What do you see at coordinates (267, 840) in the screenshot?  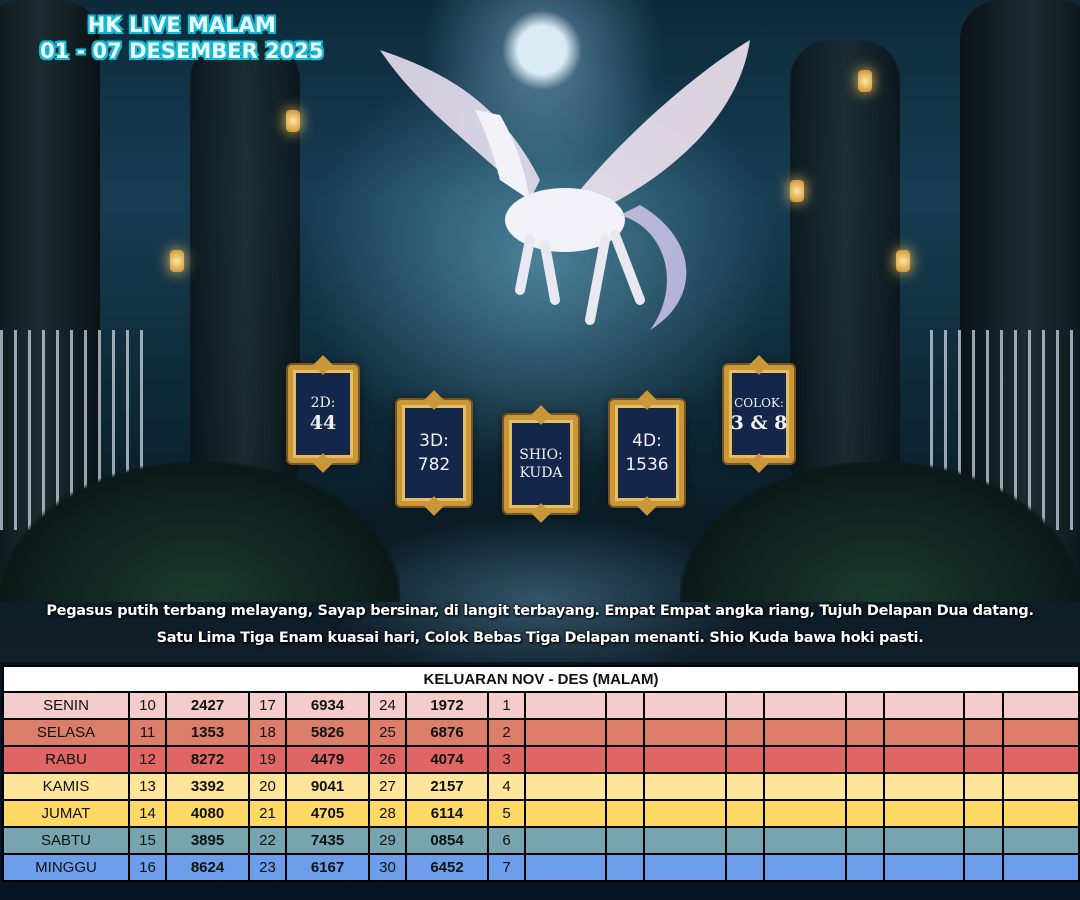 I see `date-cell: 22` at bounding box center [267, 840].